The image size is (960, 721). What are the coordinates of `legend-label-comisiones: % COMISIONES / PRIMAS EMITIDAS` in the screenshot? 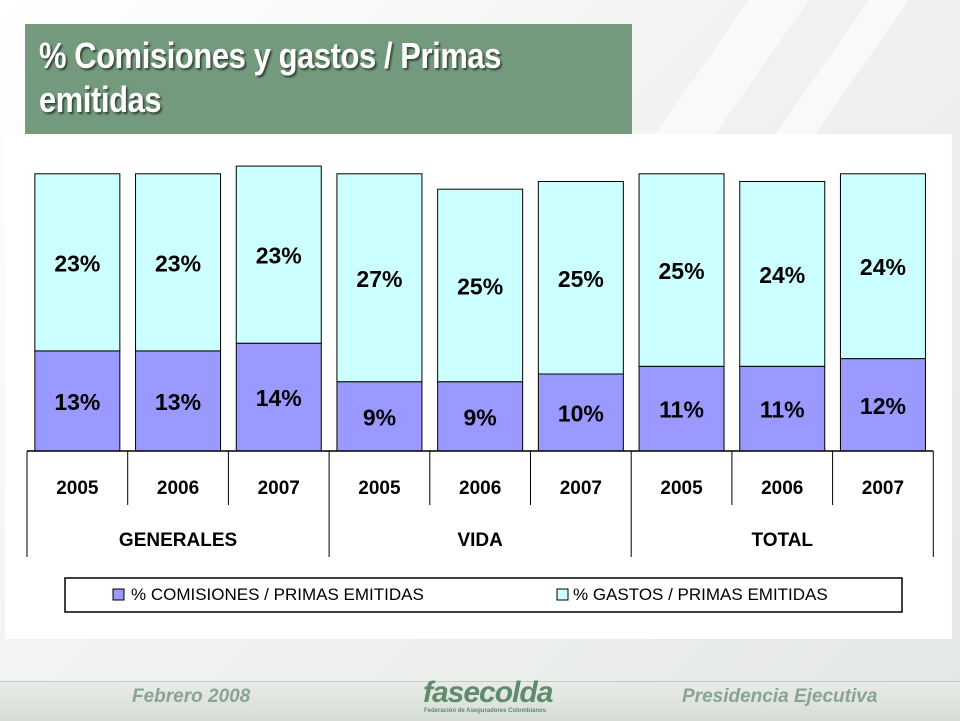 It's located at (277, 594).